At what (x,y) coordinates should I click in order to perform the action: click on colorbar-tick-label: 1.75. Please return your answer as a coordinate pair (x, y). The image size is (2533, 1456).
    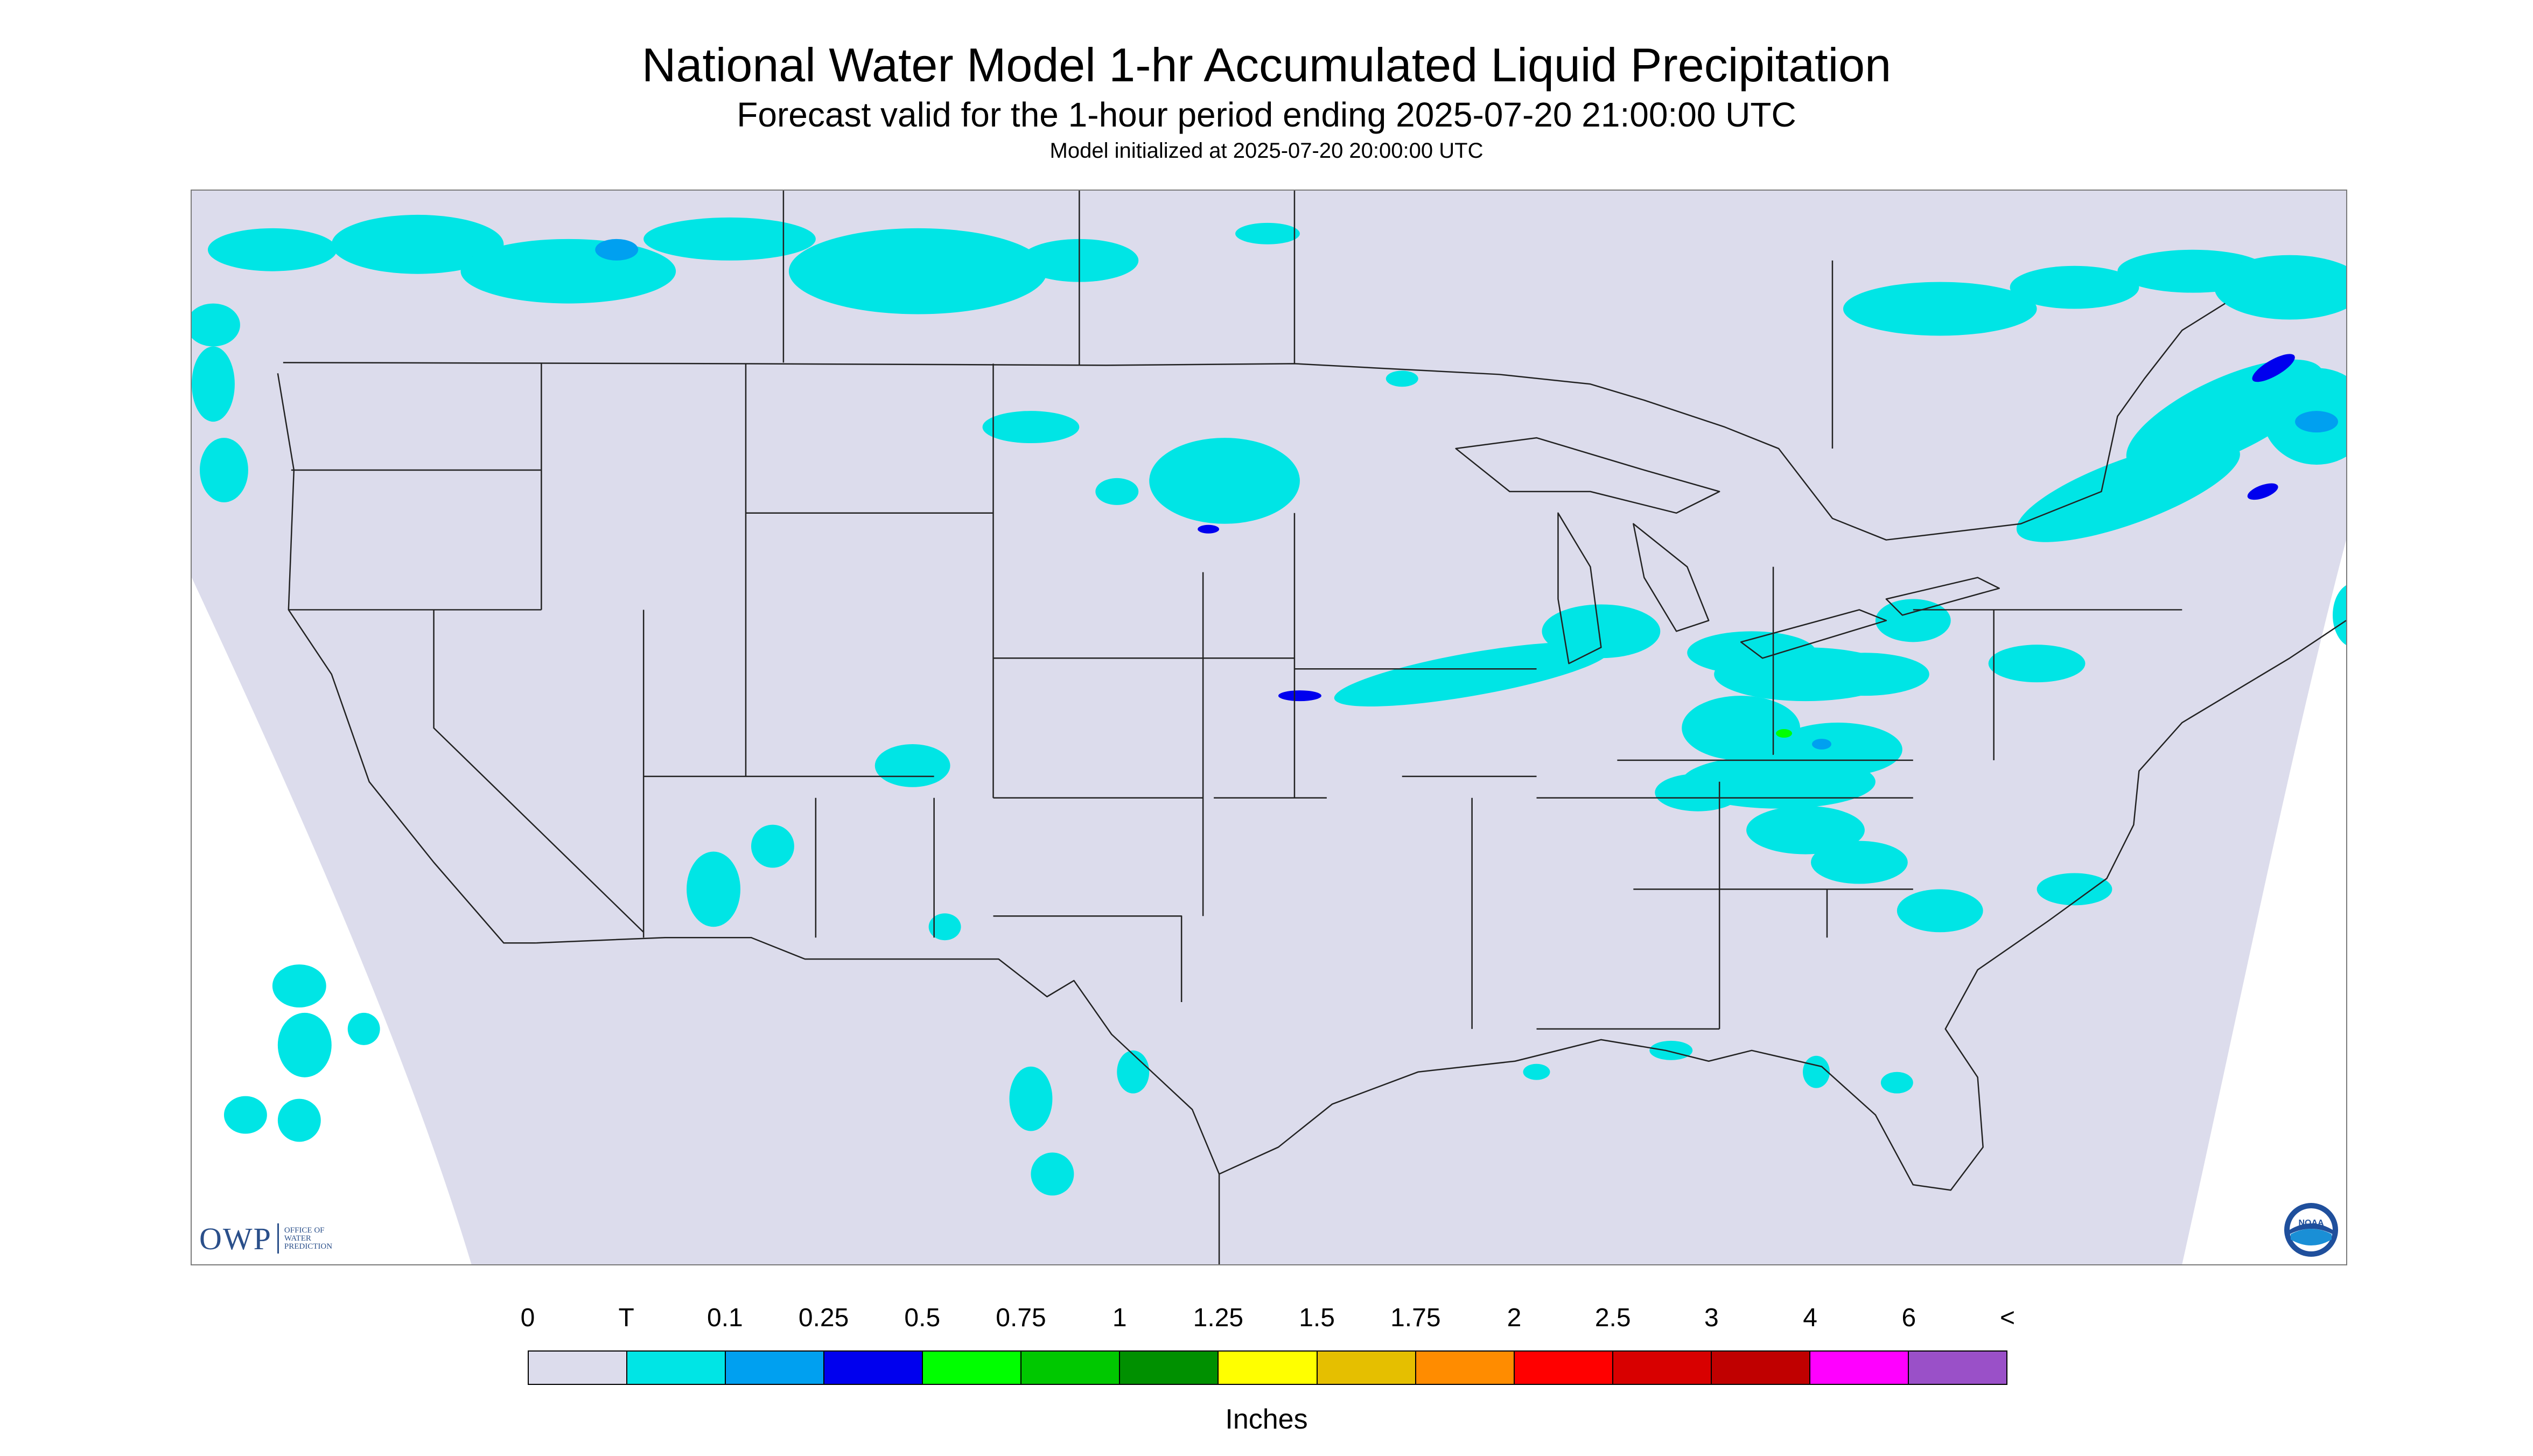
    Looking at the image, I should click on (1415, 1318).